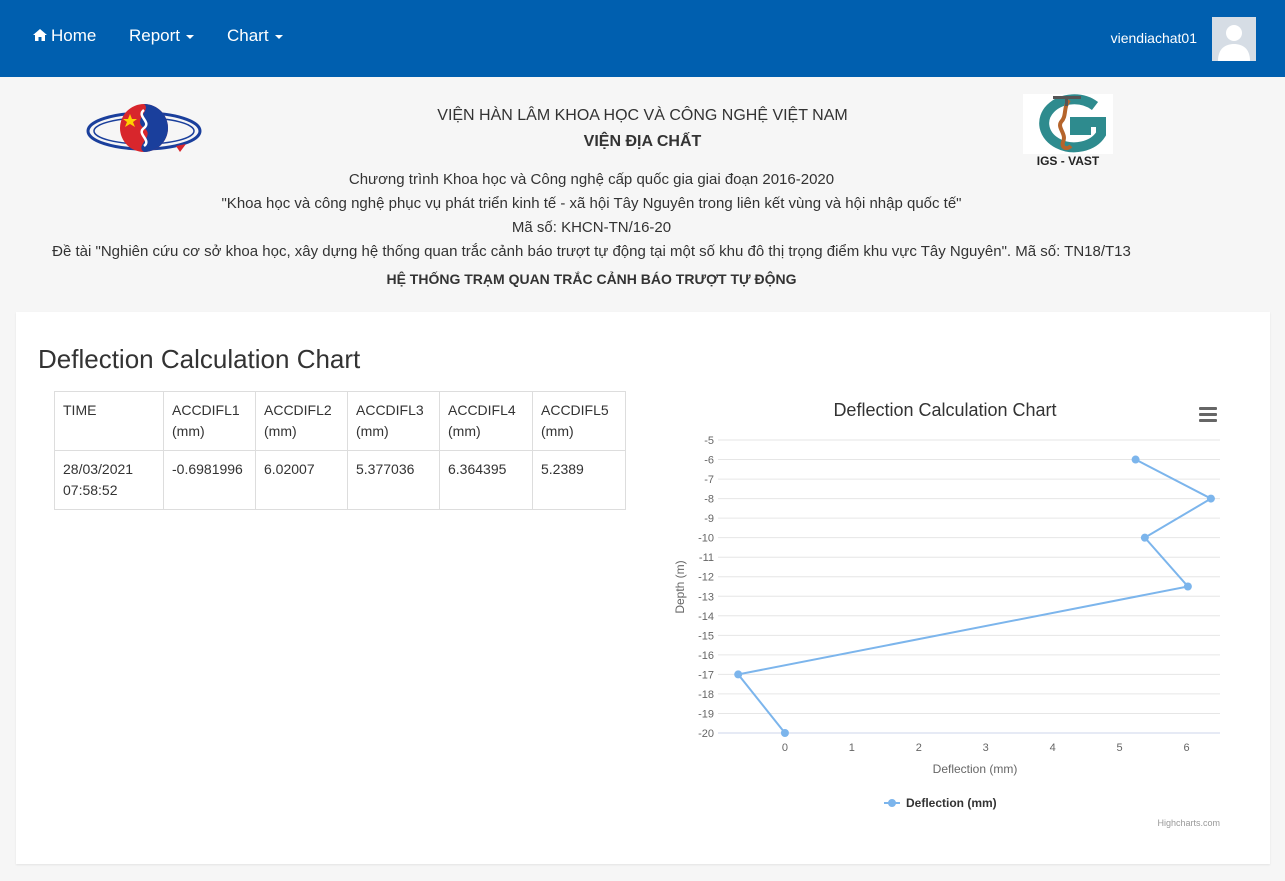 This screenshot has height=881, width=1285. I want to click on table-cell: 6.364395, so click(486, 480).